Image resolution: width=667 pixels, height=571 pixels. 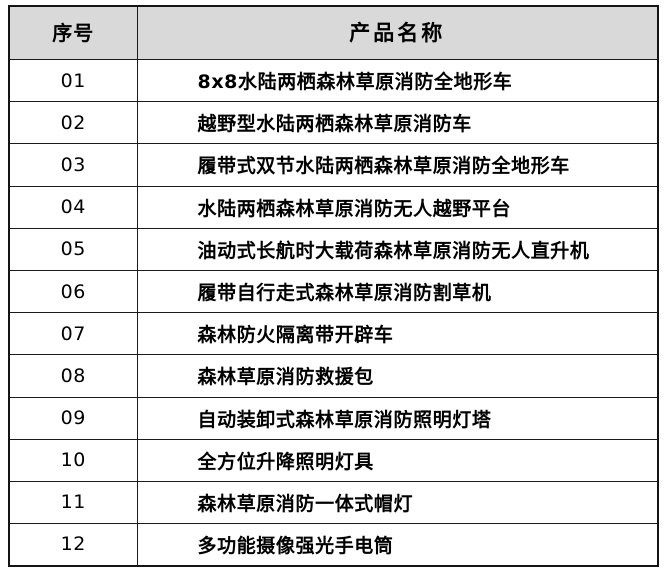 I want to click on cell-product-name: 越野型水陆两栖森林草原消防车, so click(x=397, y=123).